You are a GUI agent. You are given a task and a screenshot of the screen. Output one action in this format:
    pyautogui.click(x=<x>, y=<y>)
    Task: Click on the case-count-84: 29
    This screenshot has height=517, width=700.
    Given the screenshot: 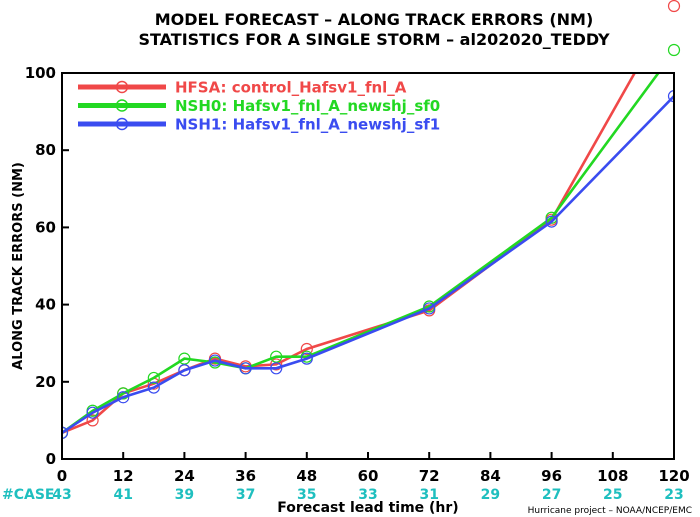 What is the action you would take?
    pyautogui.click(x=490, y=495)
    